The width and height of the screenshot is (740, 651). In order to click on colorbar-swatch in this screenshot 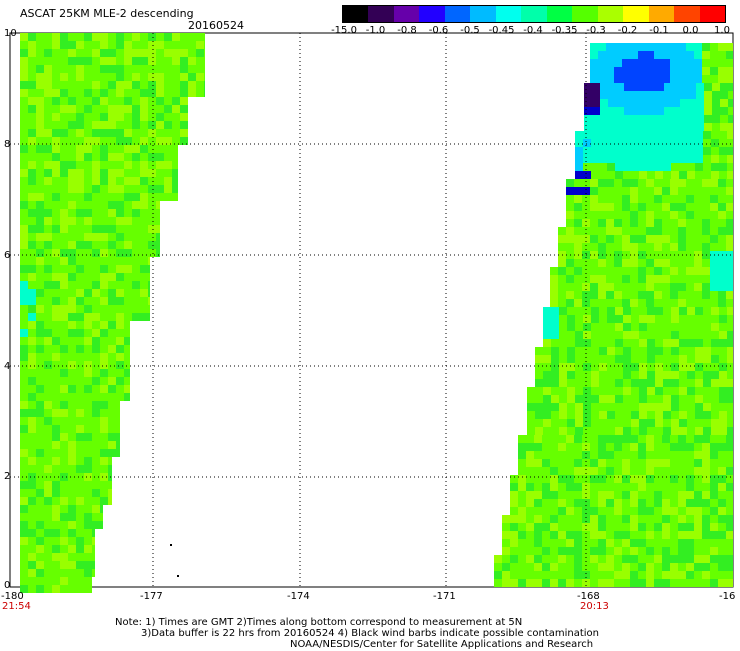, I will do `click(585, 14)`.